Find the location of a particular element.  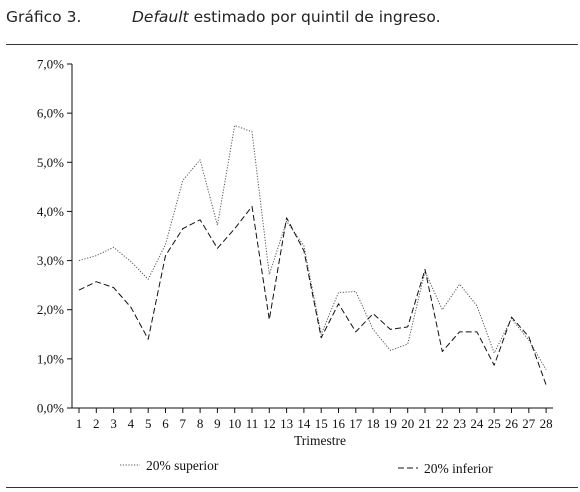

x-tick-label: 10 is located at coordinates (234, 423).